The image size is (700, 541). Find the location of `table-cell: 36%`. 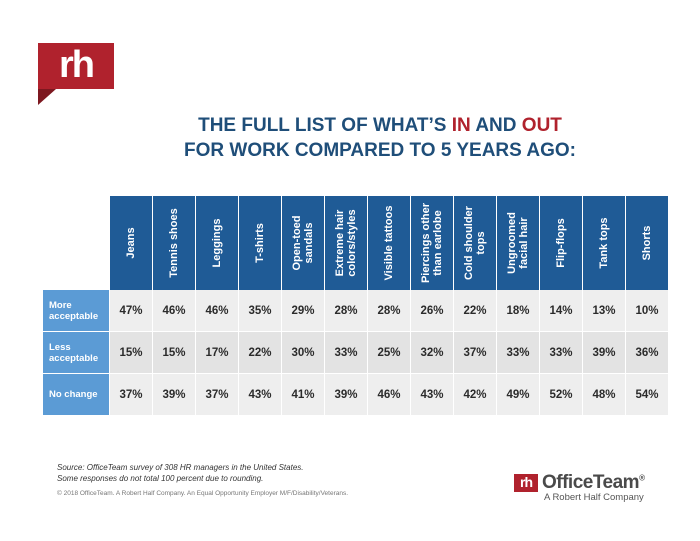

table-cell: 36% is located at coordinates (646, 353).